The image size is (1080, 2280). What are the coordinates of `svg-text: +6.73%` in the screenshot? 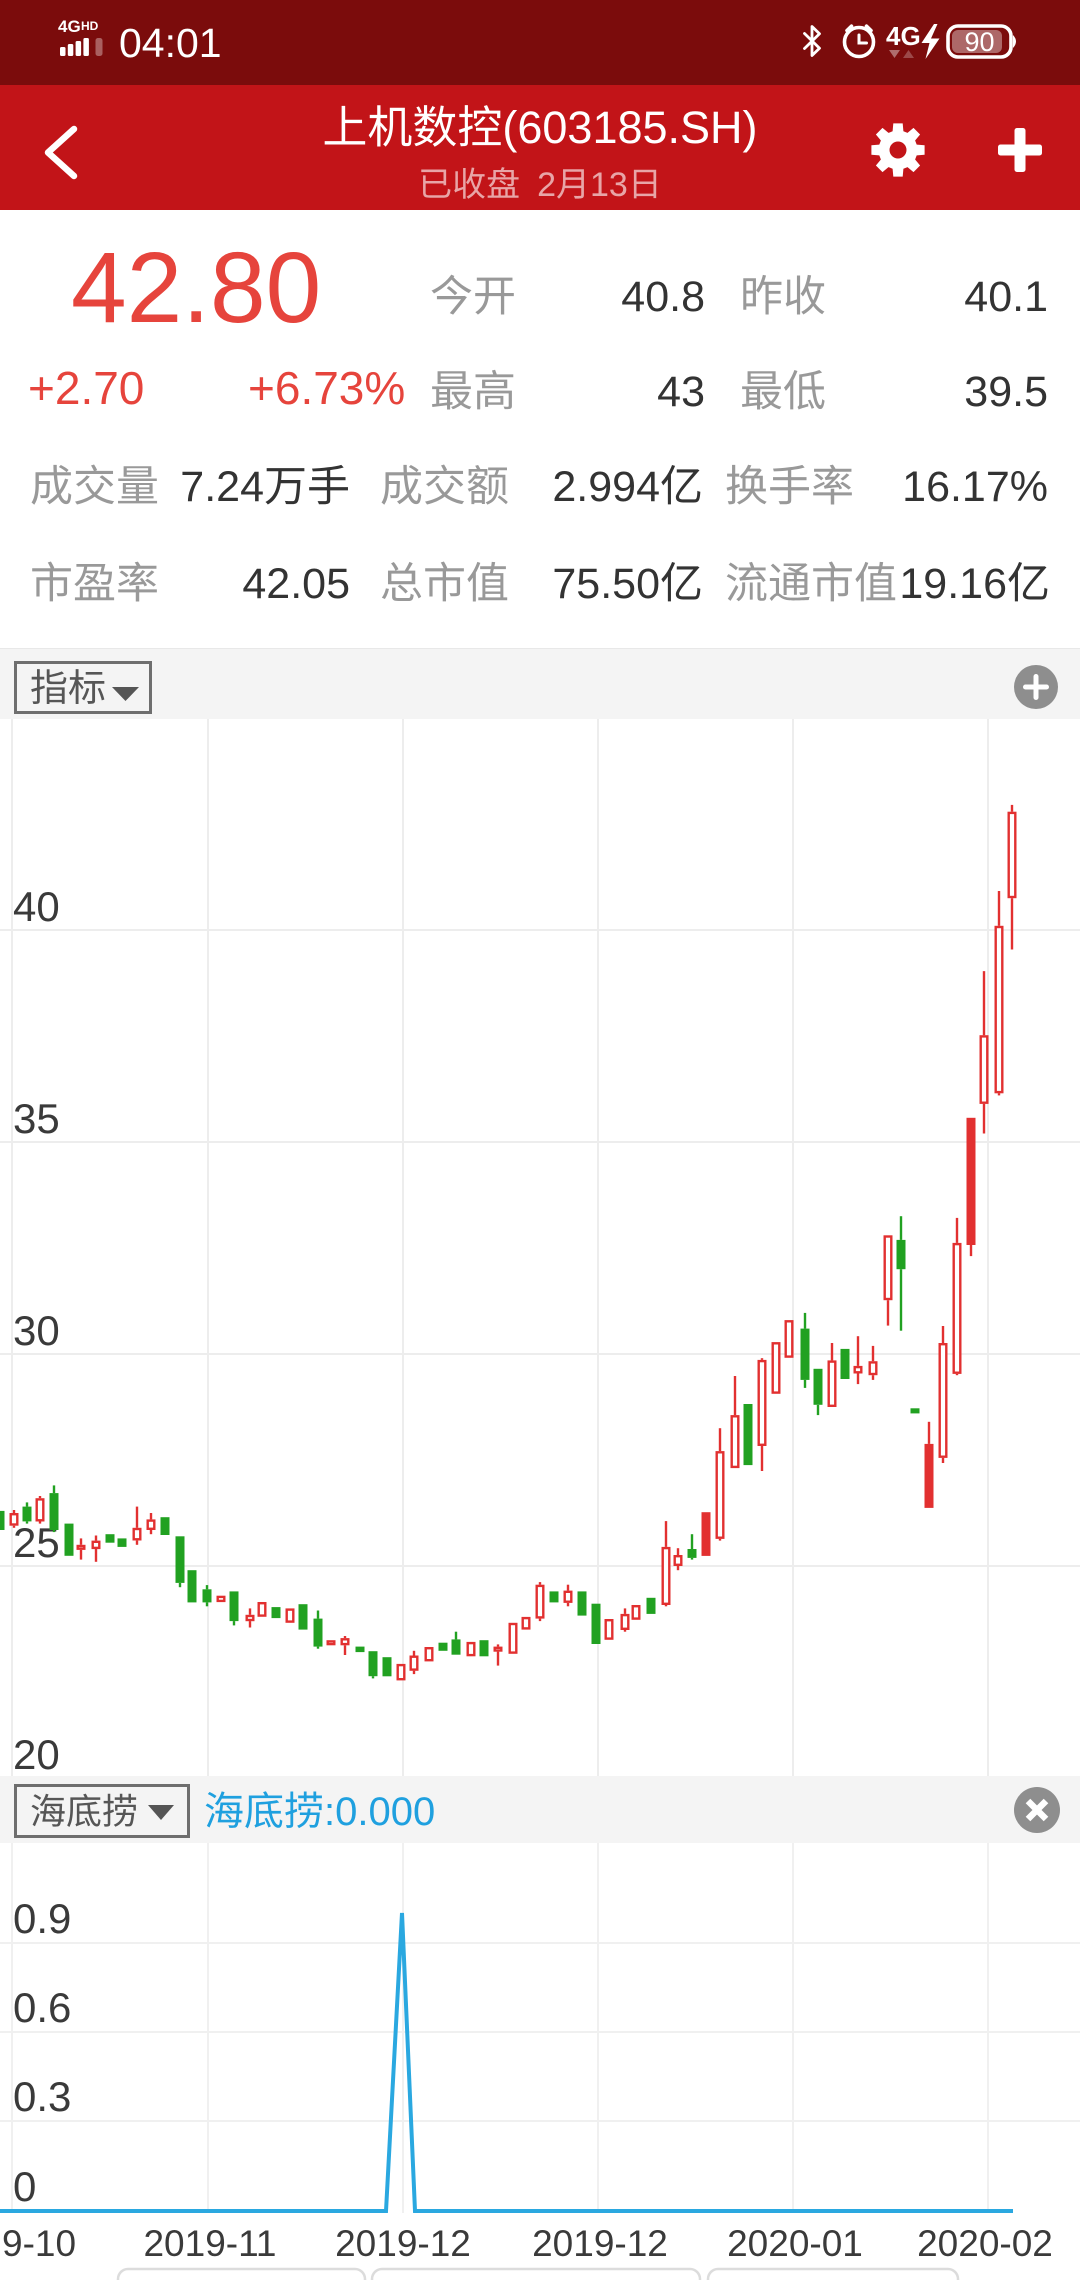 It's located at (326, 388).